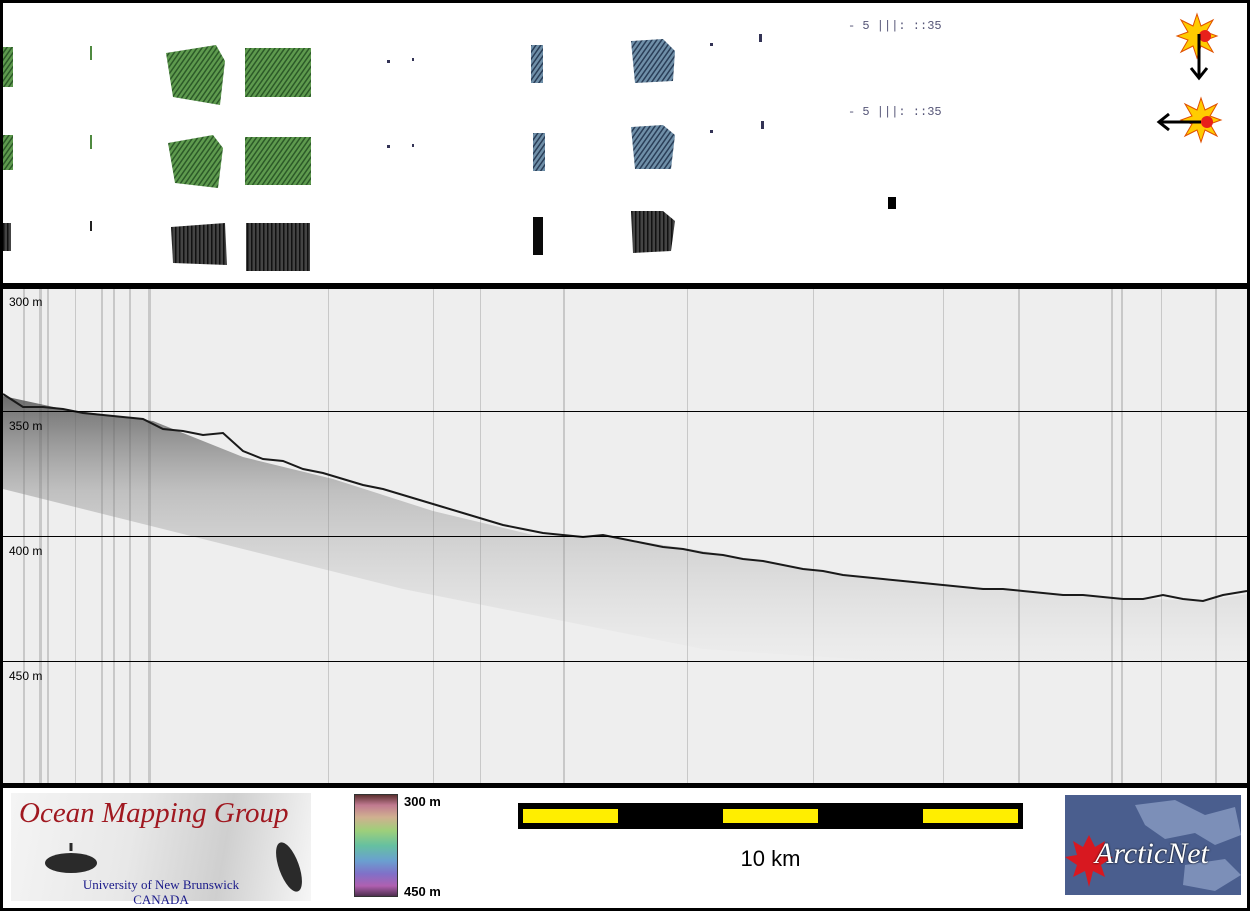 The width and height of the screenshot is (1250, 911). Describe the element at coordinates (71, 858) in the screenshot. I see `seabed-vehicle-icon` at that location.